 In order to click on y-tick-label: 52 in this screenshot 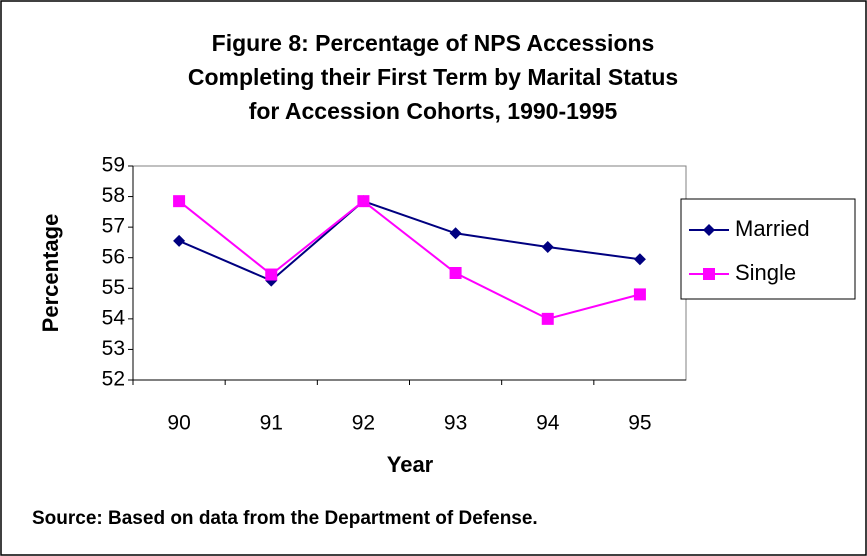, I will do `click(113, 379)`.